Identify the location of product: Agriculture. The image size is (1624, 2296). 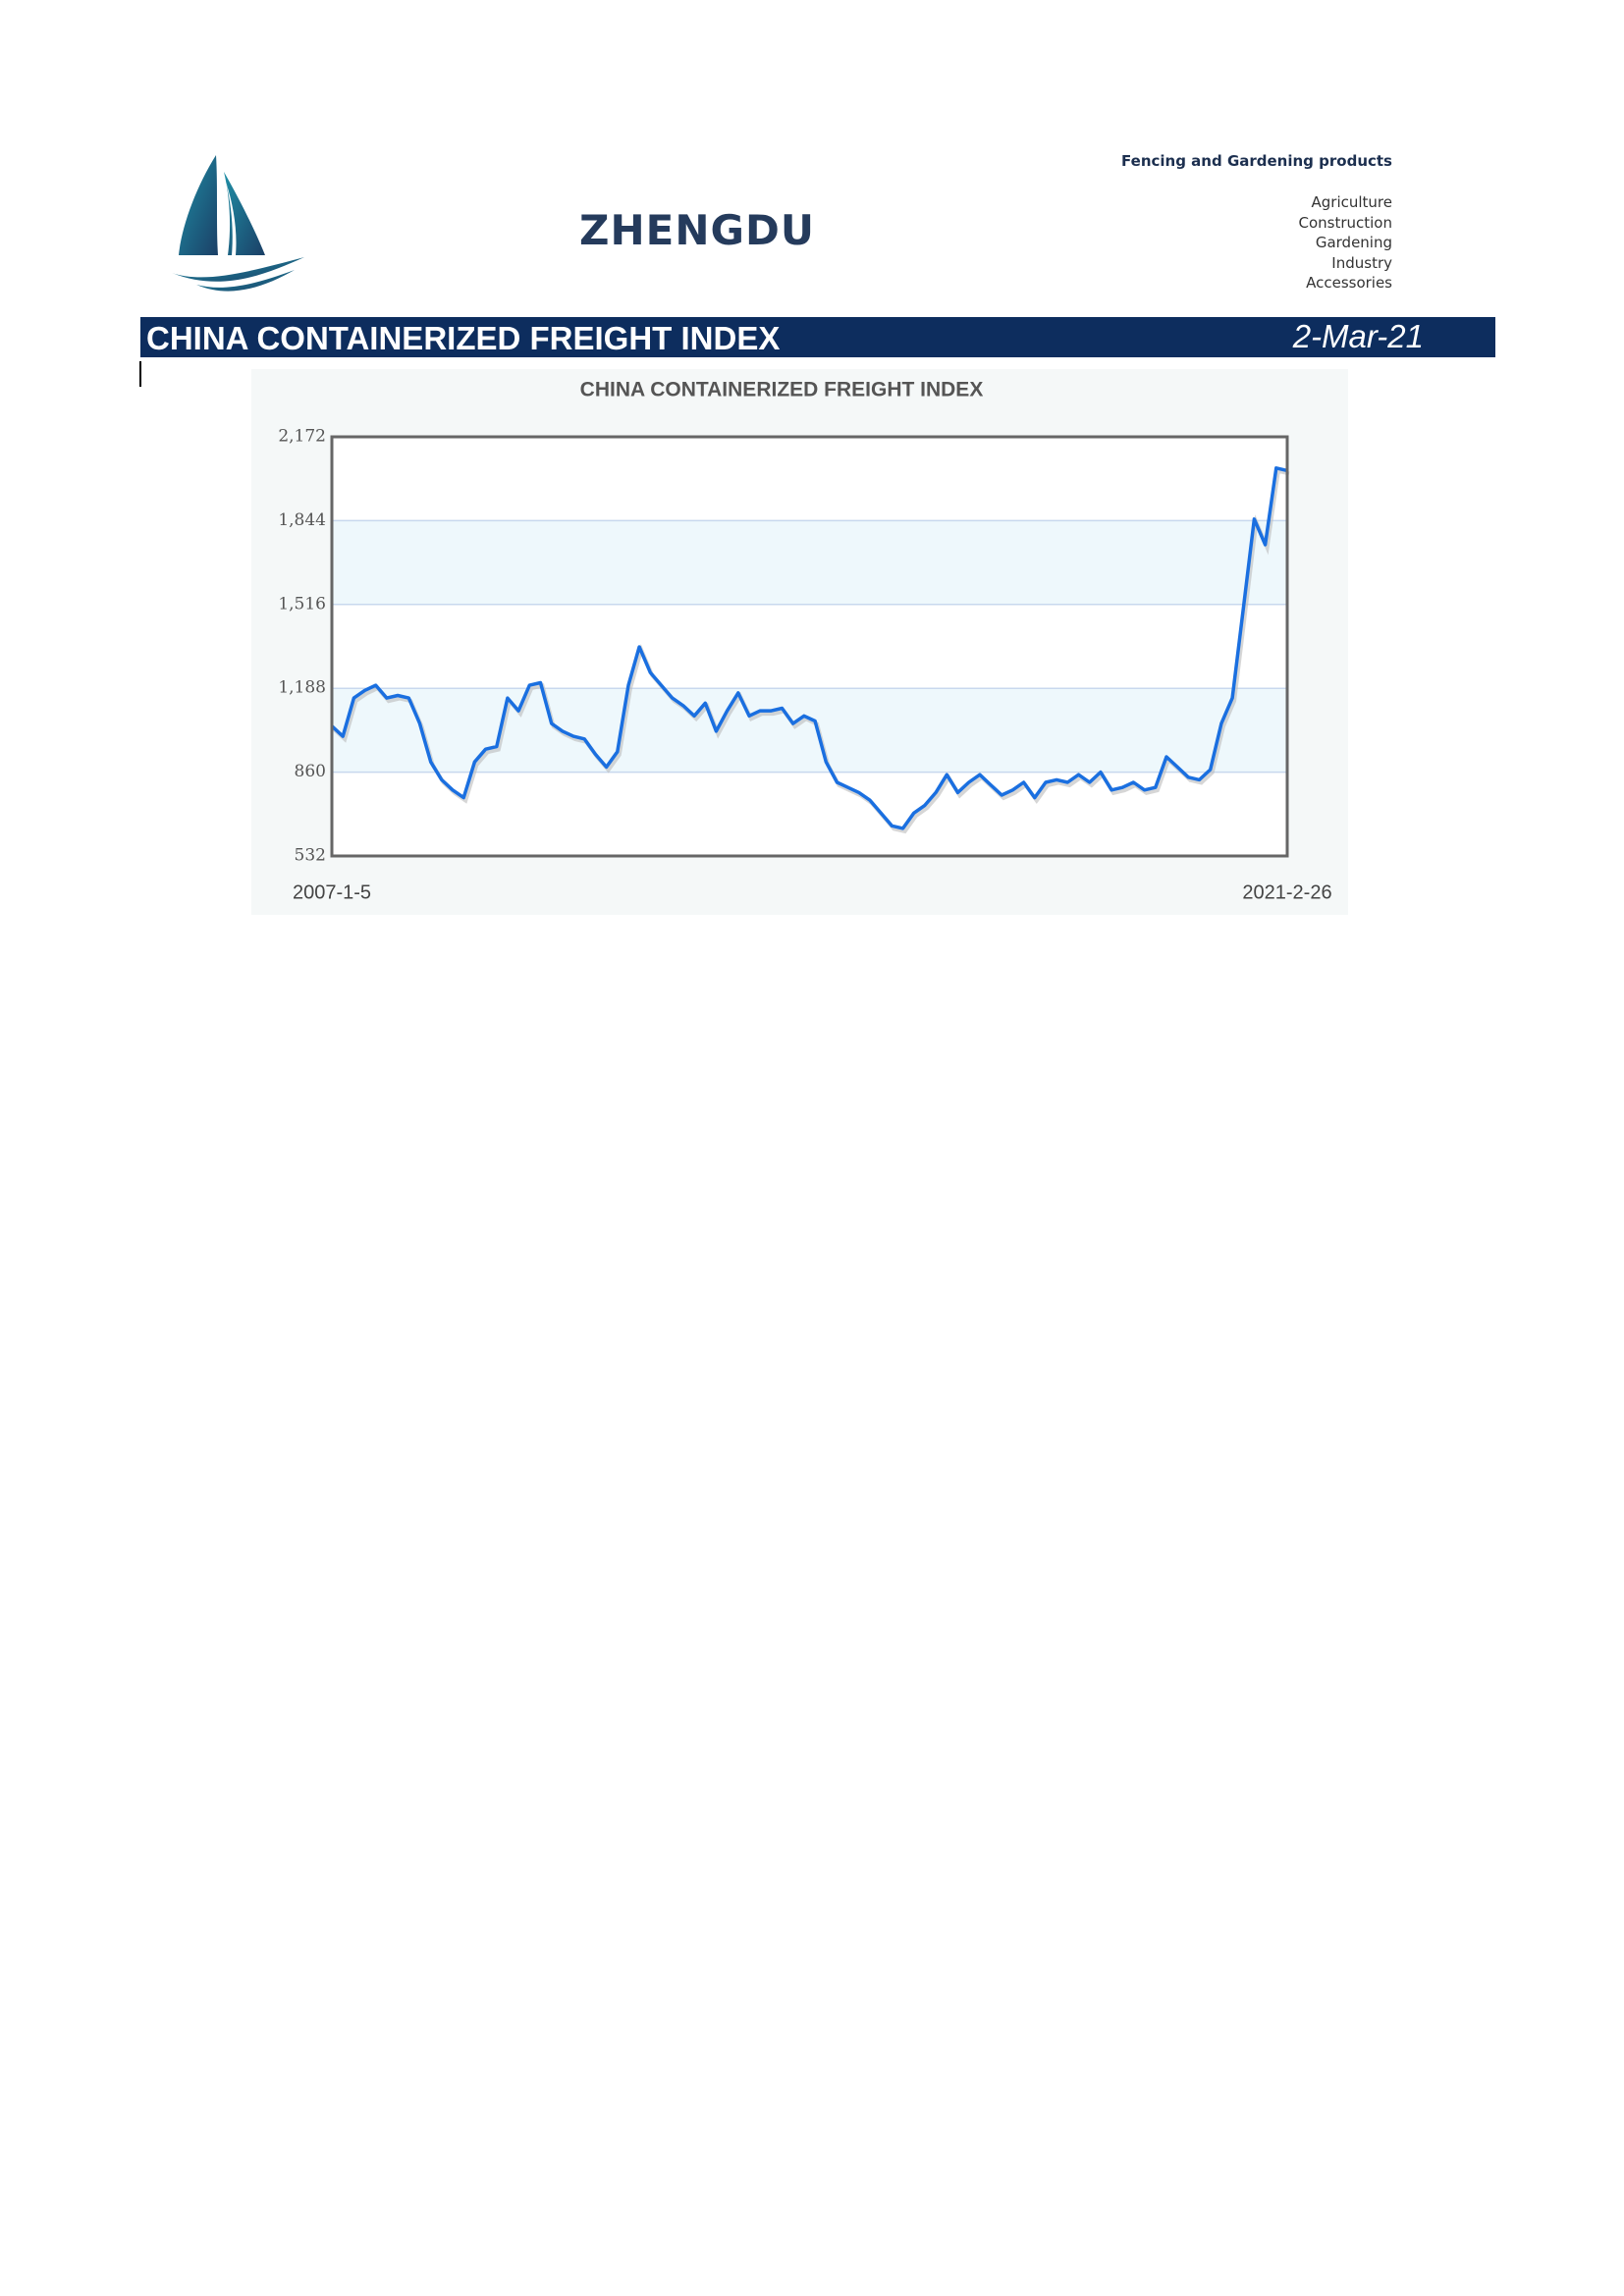
(1352, 202).